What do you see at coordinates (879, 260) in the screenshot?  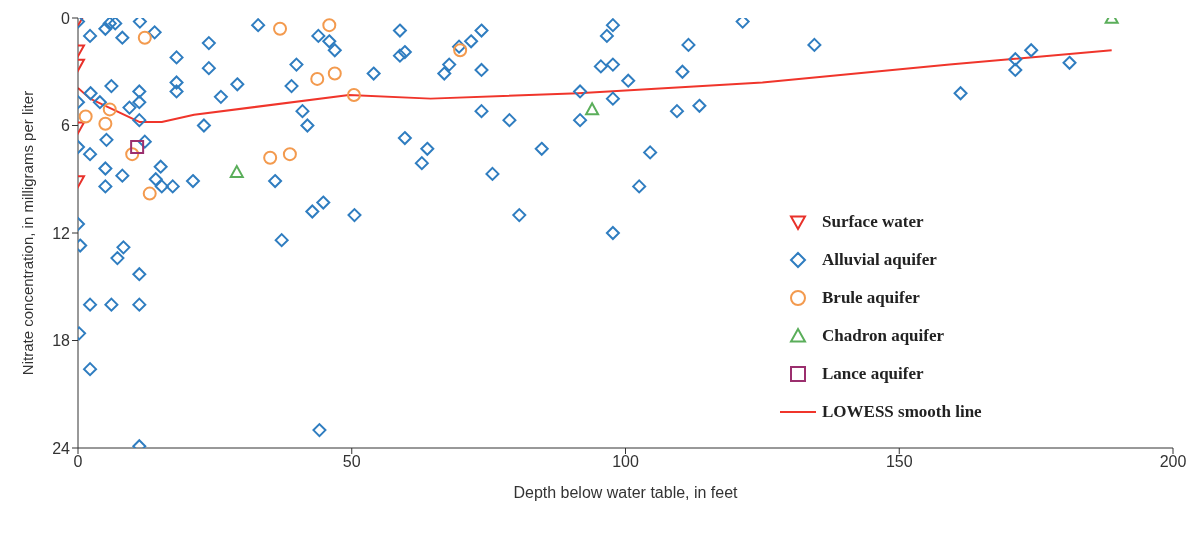 I see `legend-label: Alluvial aquifer` at bounding box center [879, 260].